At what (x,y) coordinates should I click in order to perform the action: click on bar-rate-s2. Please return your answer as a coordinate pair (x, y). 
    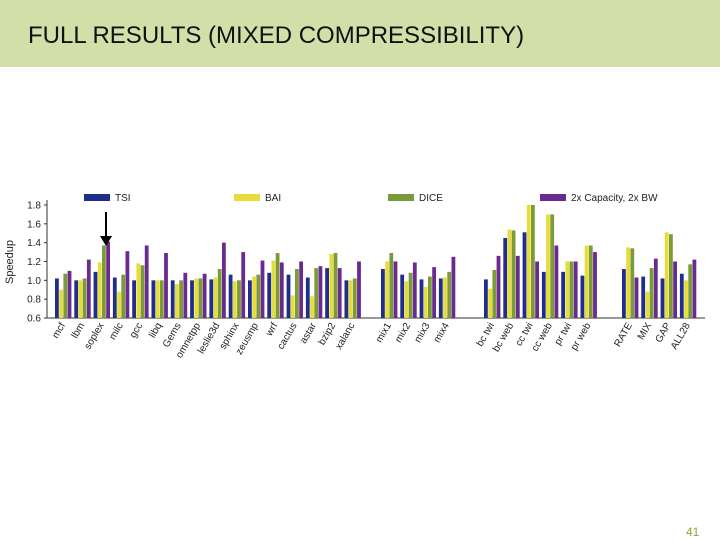
    Looking at the image, I should click on (632, 283).